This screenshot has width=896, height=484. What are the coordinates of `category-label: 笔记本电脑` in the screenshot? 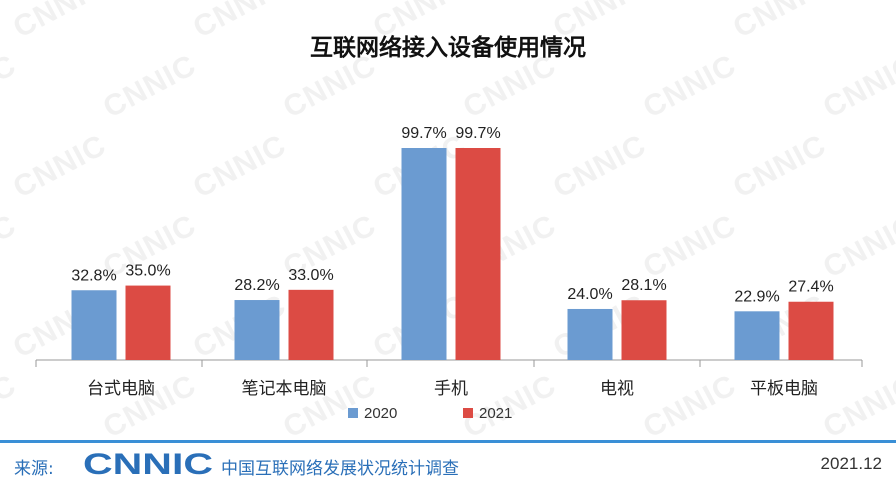 It's located at (284, 389).